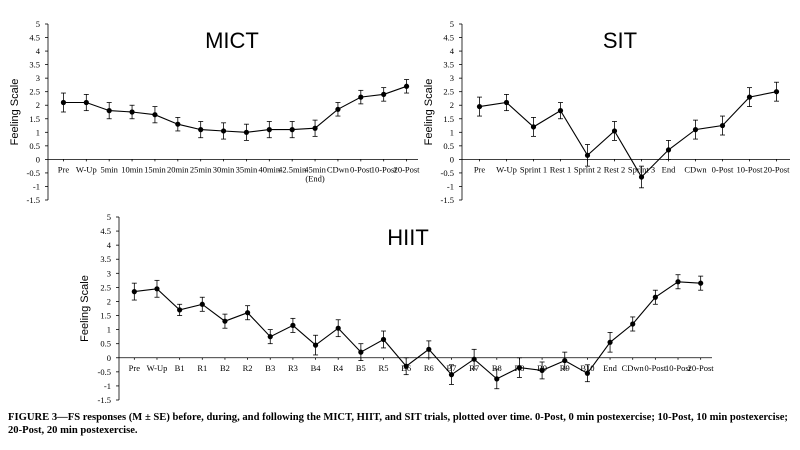  What do you see at coordinates (384, 368) in the screenshot?
I see `x-tick-label: R5` at bounding box center [384, 368].